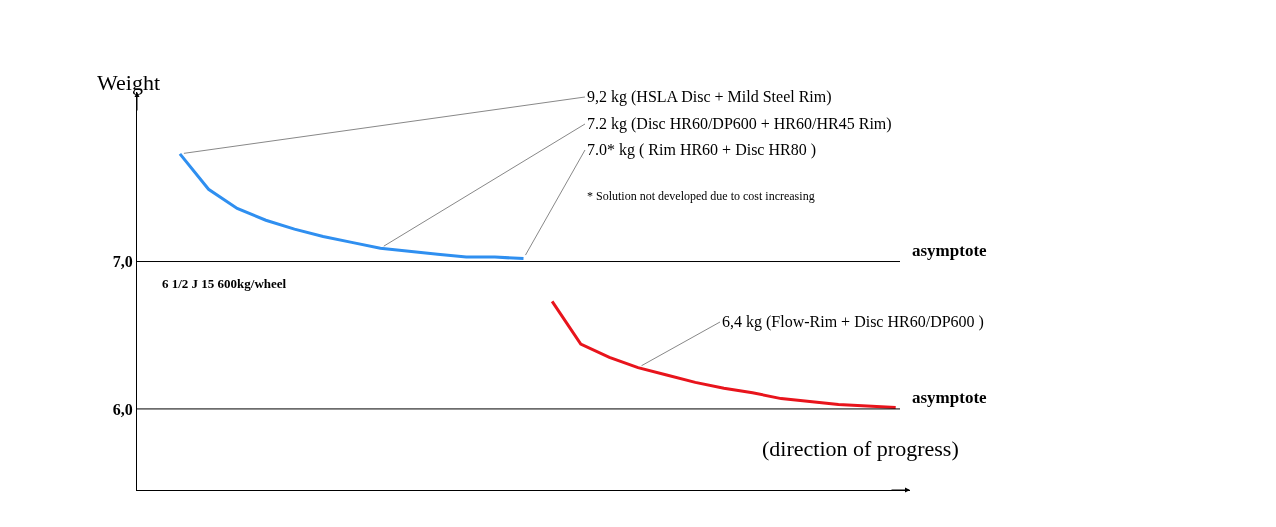 This screenshot has width=1276, height=527. I want to click on annotation: * Solution not developed due to cost increasing, so click(701, 196).